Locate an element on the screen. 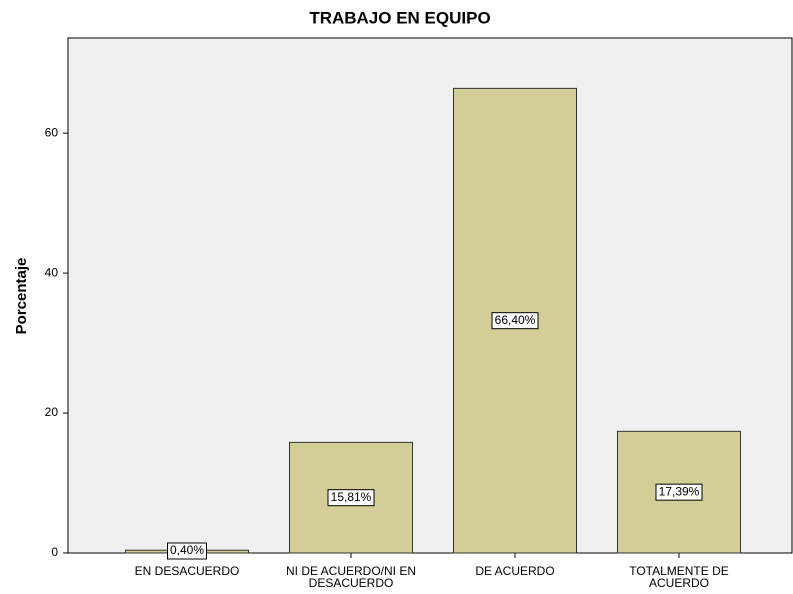 This screenshot has height=594, width=793. x-tick-label: NI DE ACUERDO/NI EN DESACUERDO is located at coordinates (351, 577).